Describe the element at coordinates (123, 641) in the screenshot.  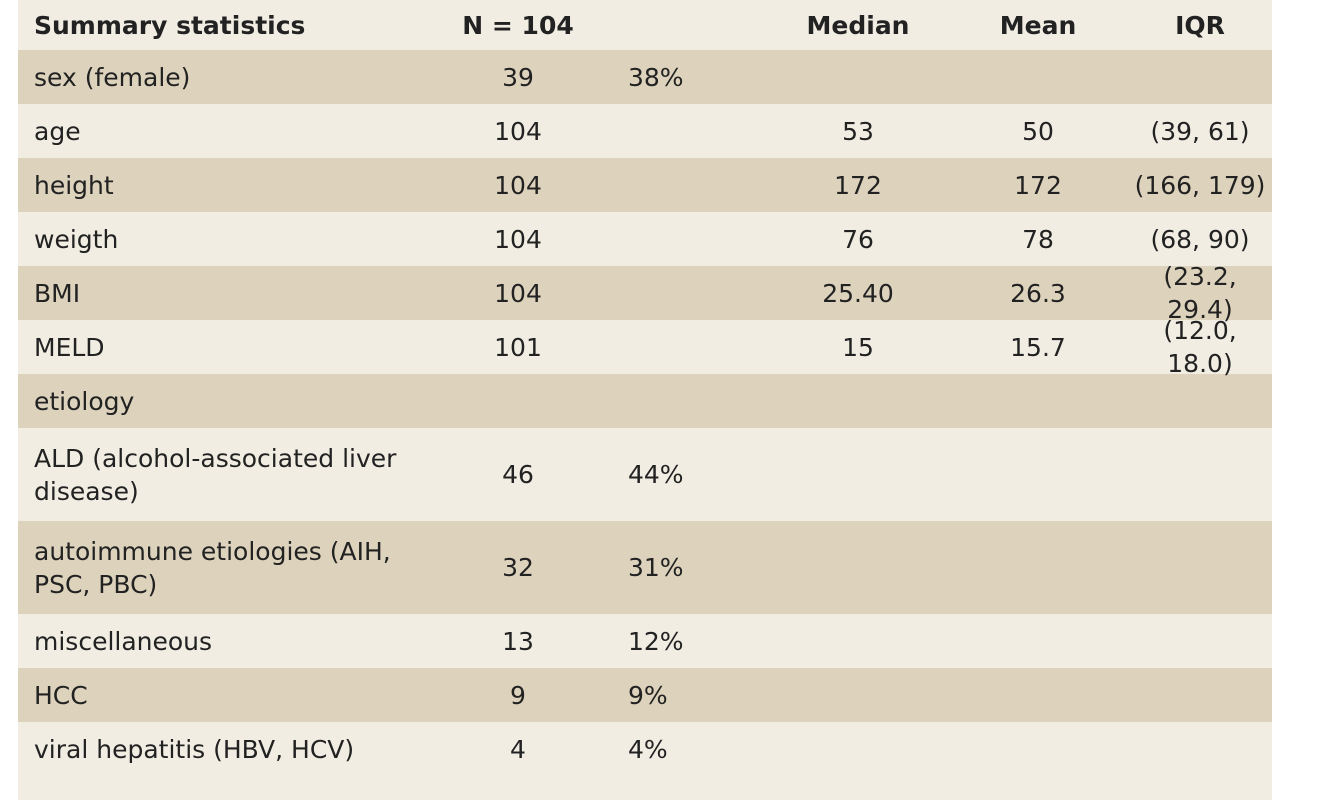
I see `row-label: miscellaneous` at that location.